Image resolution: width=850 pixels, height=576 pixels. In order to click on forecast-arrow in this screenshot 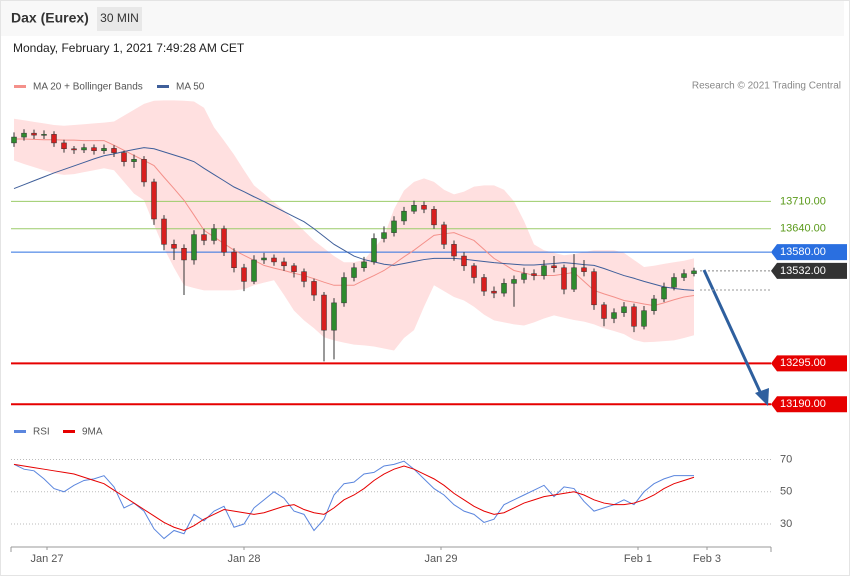, I will do `click(733, 333)`.